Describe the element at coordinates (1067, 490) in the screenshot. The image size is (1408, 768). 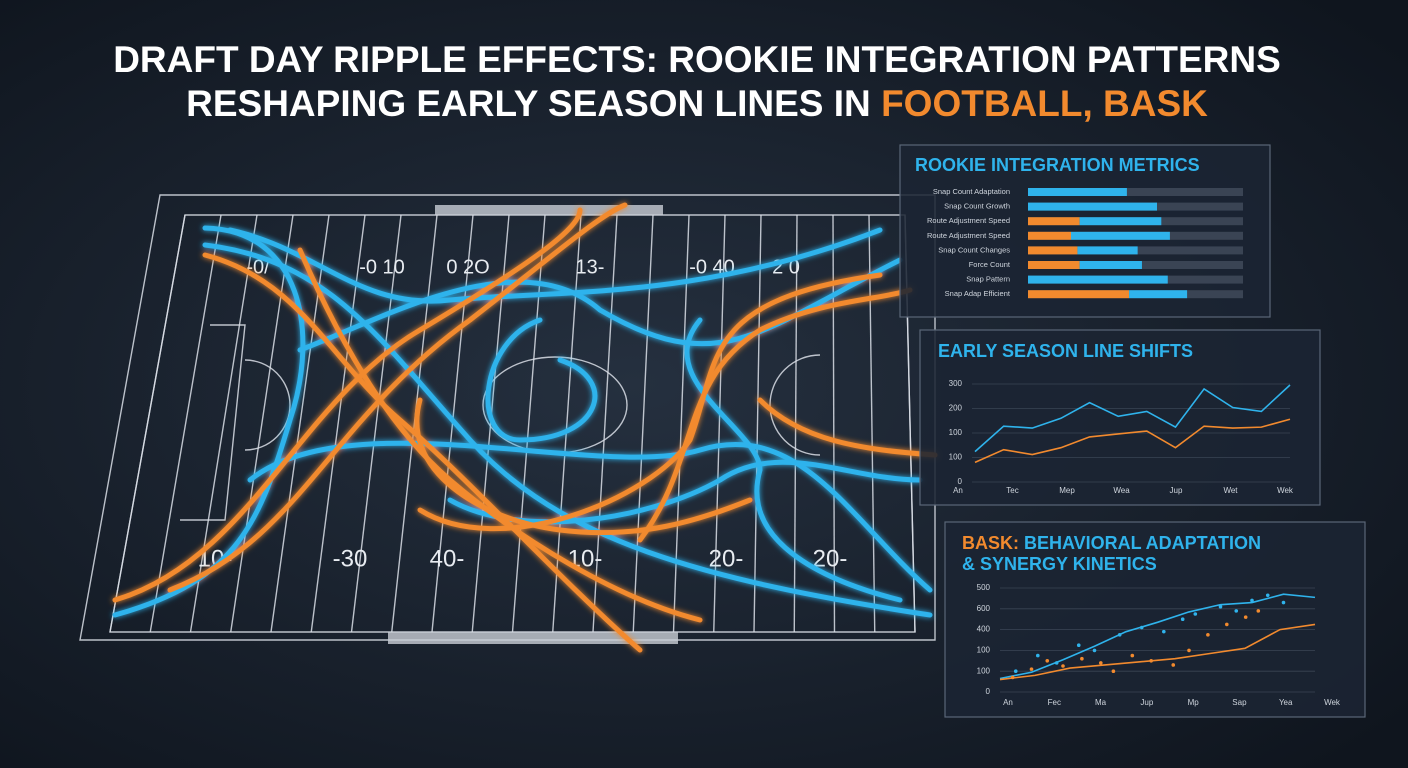
I see `x-tick-label: Mep` at that location.